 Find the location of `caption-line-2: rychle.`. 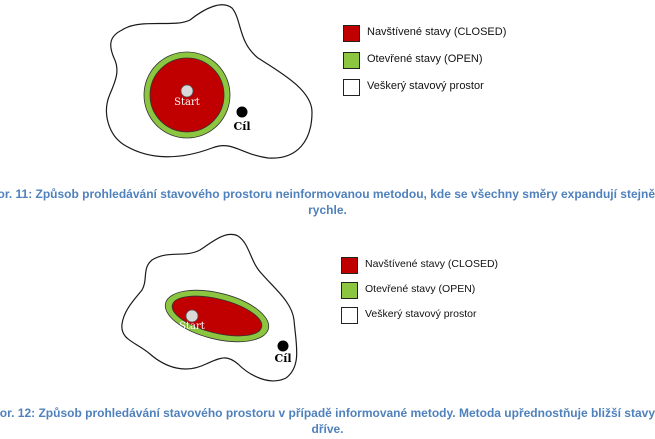

caption-line-2: rychle. is located at coordinates (327, 210).